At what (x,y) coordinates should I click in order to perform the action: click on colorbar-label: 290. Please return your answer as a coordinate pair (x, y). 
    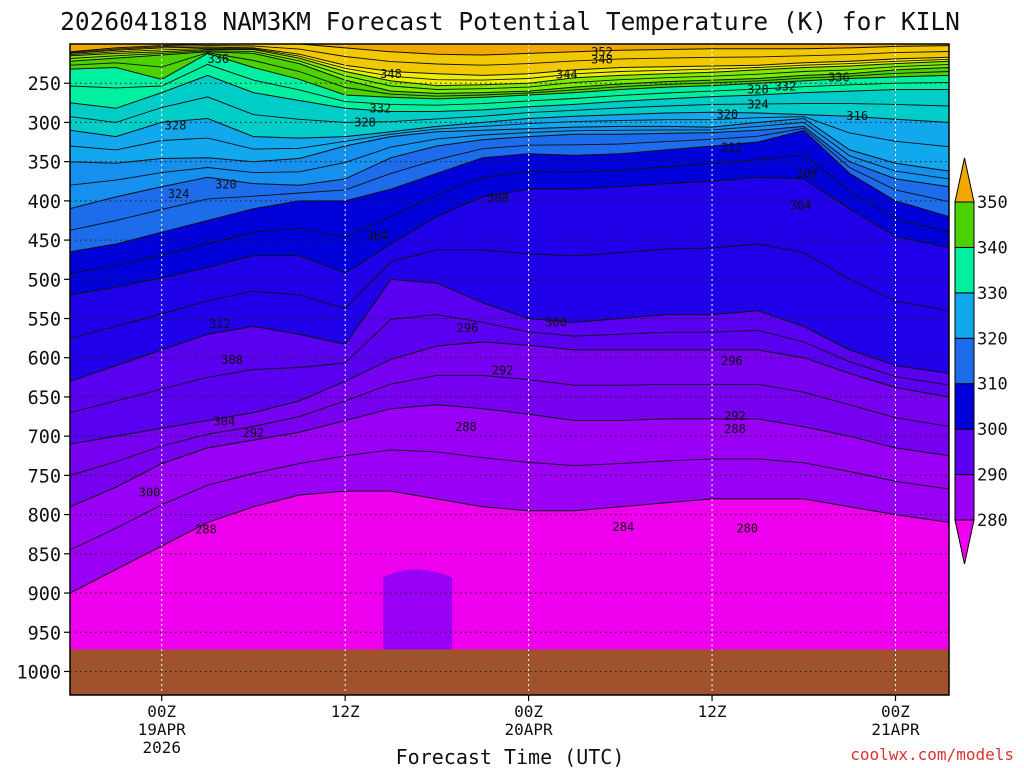
    Looking at the image, I should click on (992, 476).